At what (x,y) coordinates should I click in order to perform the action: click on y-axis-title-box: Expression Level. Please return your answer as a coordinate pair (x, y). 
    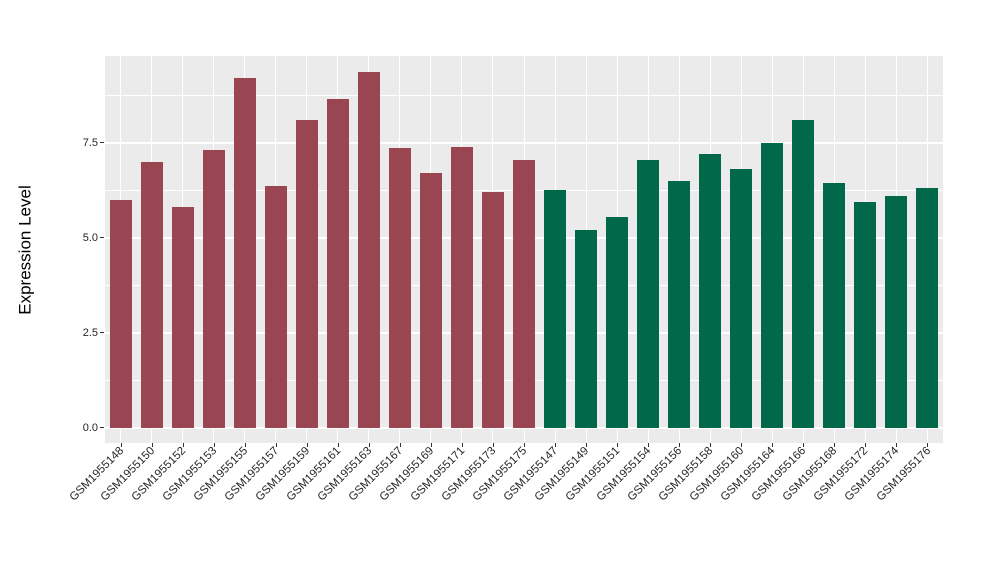
    Looking at the image, I should click on (26, 250).